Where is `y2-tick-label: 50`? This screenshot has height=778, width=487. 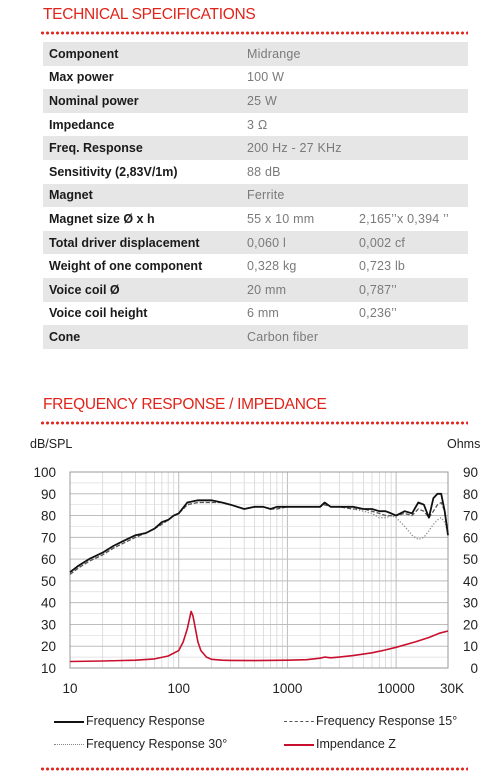
y2-tick-label: 50 is located at coordinates (470, 559).